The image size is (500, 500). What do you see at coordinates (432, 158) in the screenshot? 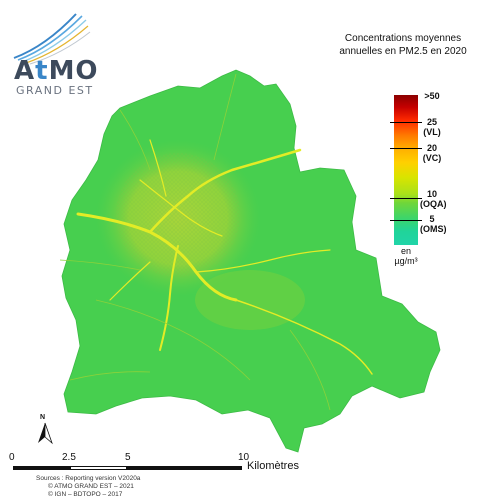
I see `legend-note: (VC)` at bounding box center [432, 158].